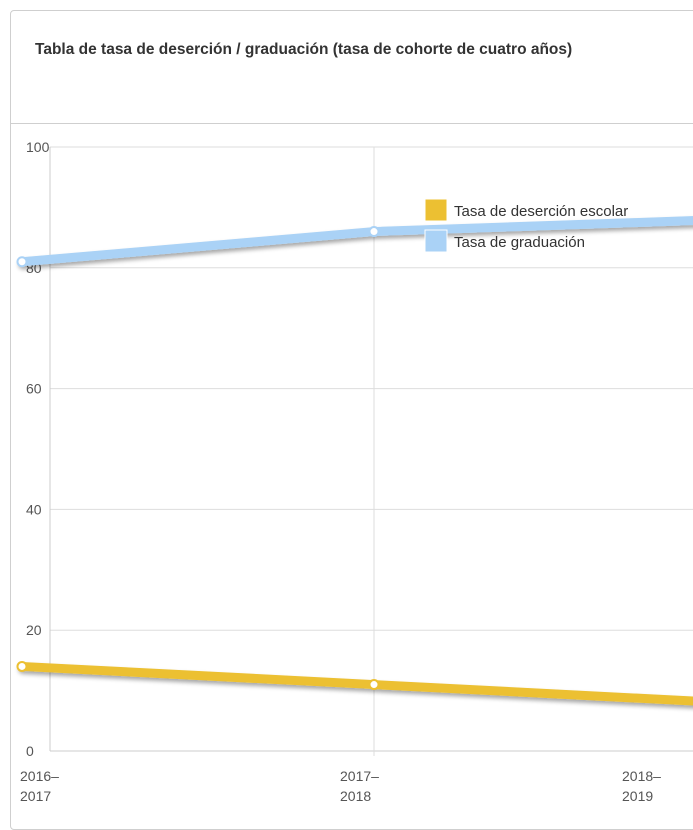 The image size is (693, 830). Describe the element at coordinates (641, 776) in the screenshot. I see `x-tick-label-2: 2018–` at that location.